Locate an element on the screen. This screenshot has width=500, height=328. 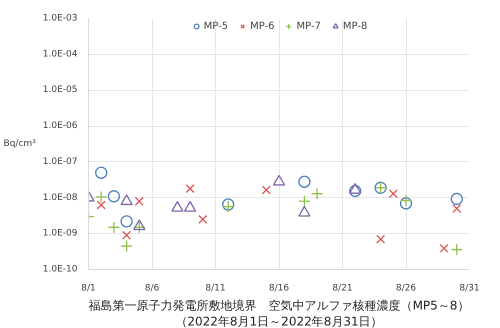
legend-label: MP-8 is located at coordinates (355, 26).